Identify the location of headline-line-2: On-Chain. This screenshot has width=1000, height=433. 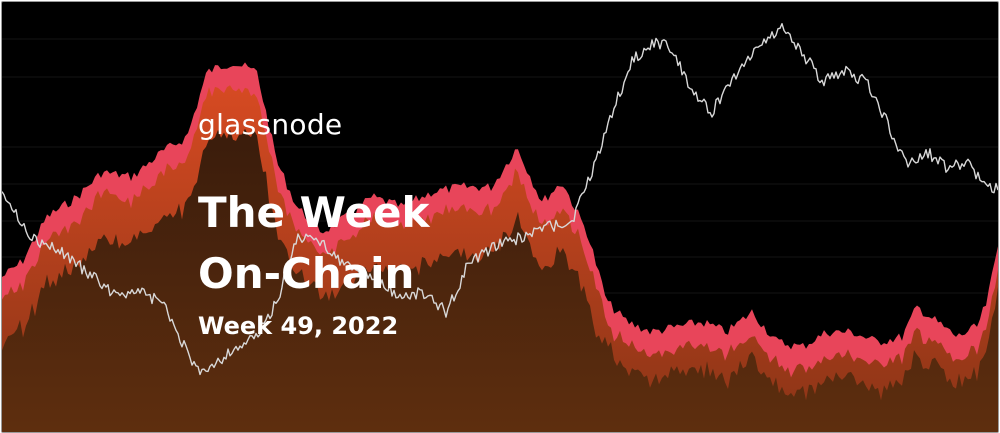
(306, 273).